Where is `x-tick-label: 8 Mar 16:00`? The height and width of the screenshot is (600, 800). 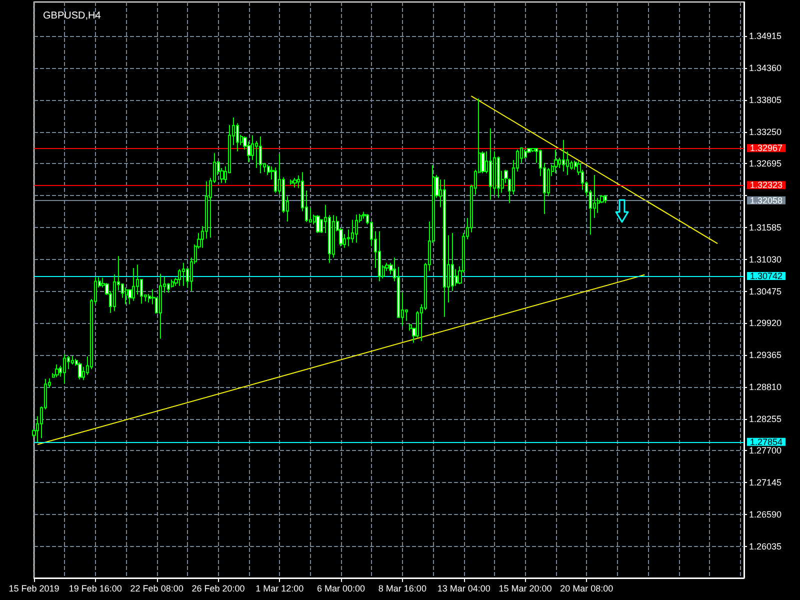 x-tick-label: 8 Mar 16:00 is located at coordinates (402, 589).